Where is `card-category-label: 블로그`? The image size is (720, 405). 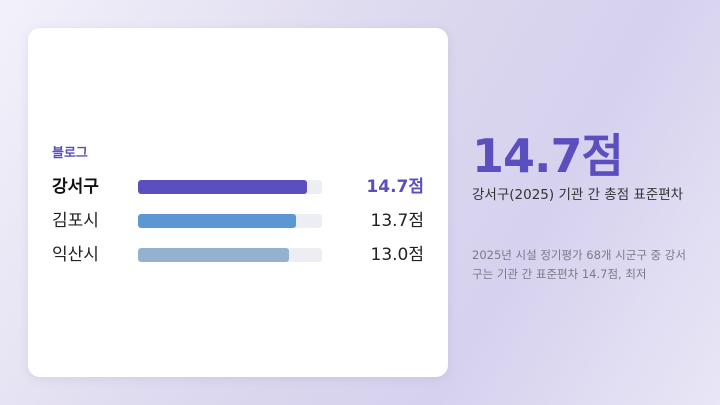
card-category-label: 블로그 is located at coordinates (70, 153).